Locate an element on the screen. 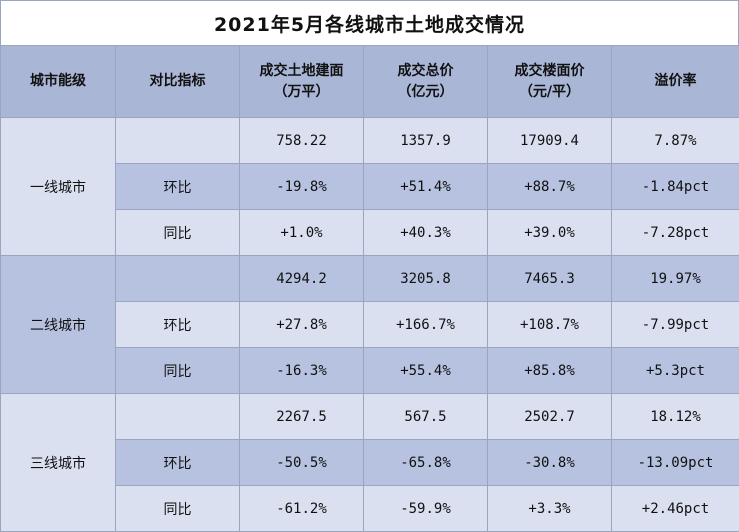  value-cell: 19.97% is located at coordinates (675, 279).